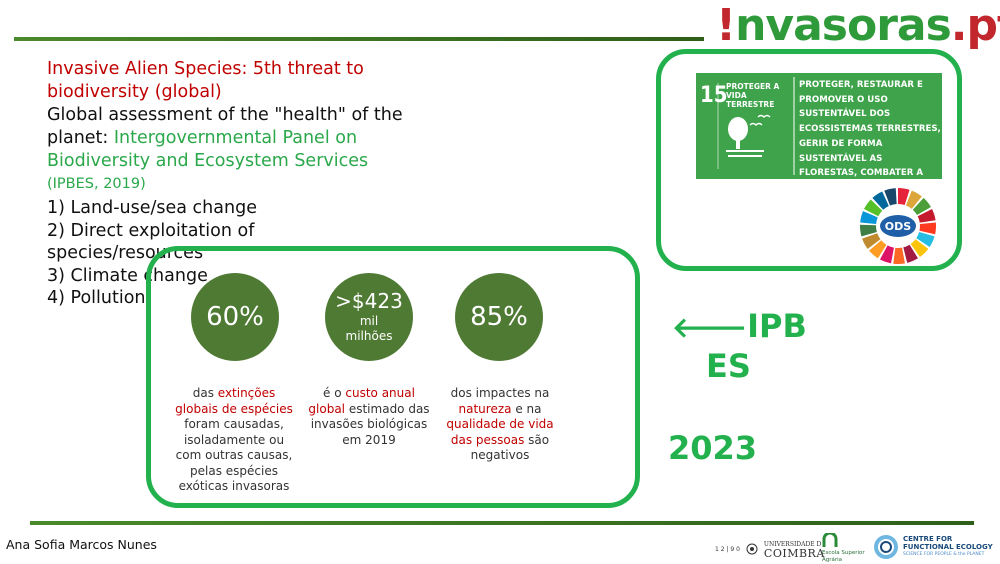 The height and width of the screenshot is (564, 1000). What do you see at coordinates (844, 547) in the screenshot?
I see `esa-logo: Escola Superior Agrária` at bounding box center [844, 547].